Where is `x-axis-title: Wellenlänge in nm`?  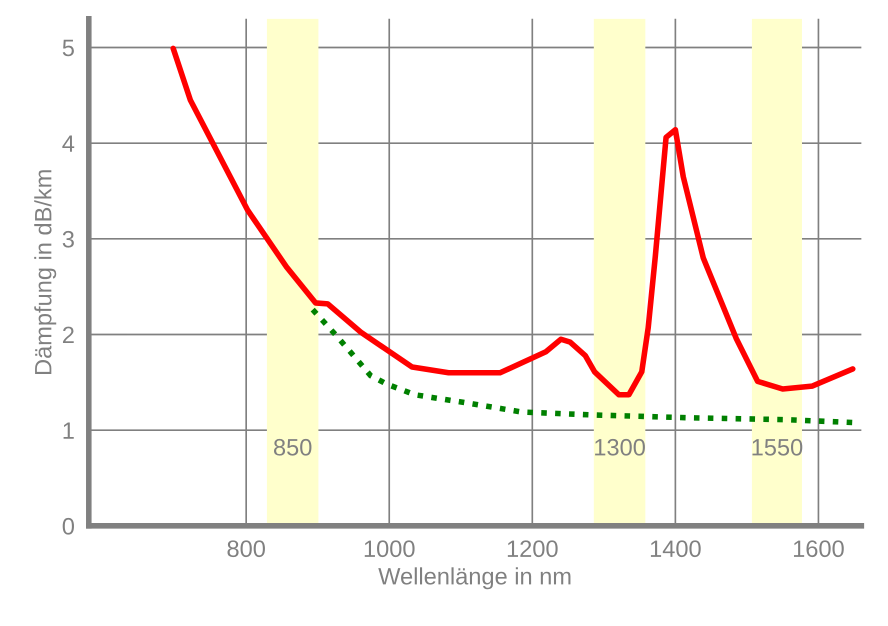 x-axis-title: Wellenlänge in nm is located at coordinates (474, 578).